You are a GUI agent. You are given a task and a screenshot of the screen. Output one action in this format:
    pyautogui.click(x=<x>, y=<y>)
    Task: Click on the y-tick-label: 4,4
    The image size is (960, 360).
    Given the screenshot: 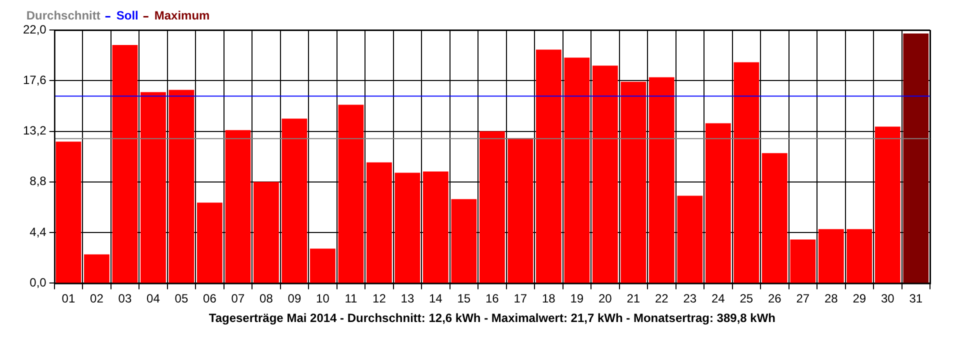 What is the action you would take?
    pyautogui.click(x=38, y=231)
    